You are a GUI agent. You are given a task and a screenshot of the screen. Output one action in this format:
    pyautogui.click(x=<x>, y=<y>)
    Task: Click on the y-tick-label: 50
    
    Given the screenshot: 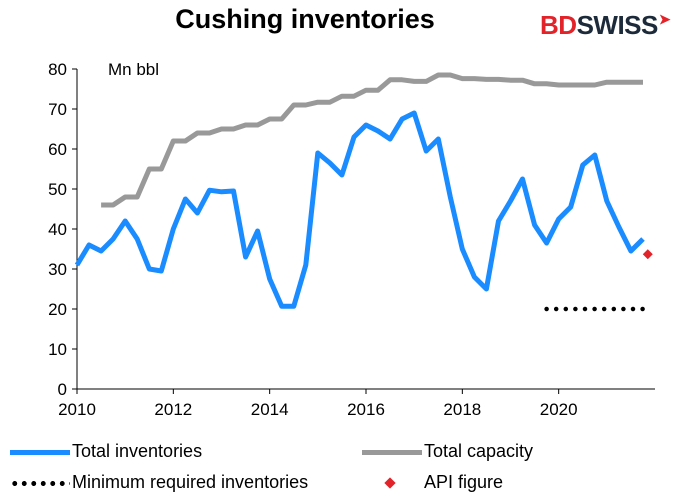 What is the action you would take?
    pyautogui.click(x=57, y=189)
    